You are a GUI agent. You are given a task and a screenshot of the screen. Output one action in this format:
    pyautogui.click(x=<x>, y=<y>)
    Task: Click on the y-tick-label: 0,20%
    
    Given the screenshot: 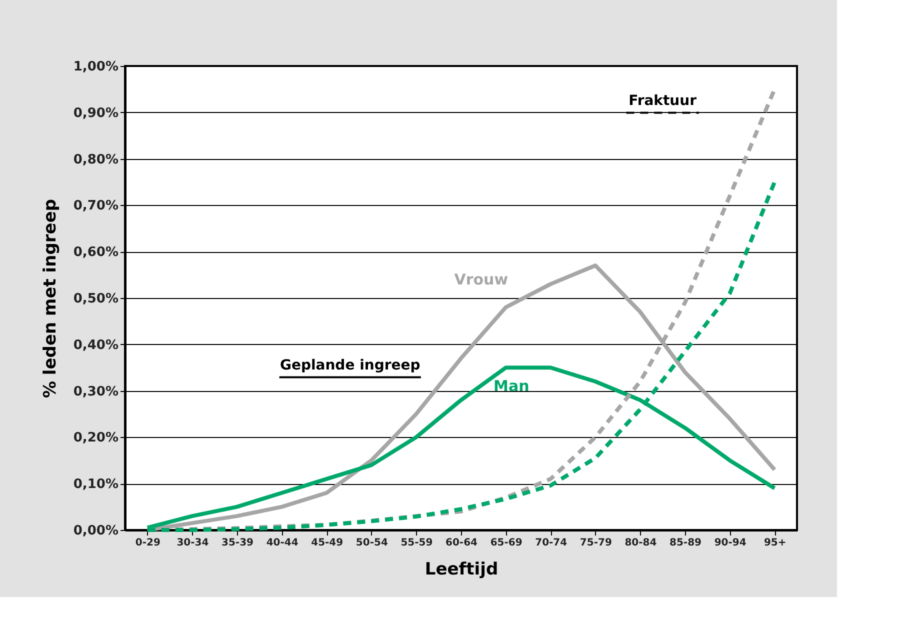 What is the action you would take?
    pyautogui.click(x=95, y=438)
    